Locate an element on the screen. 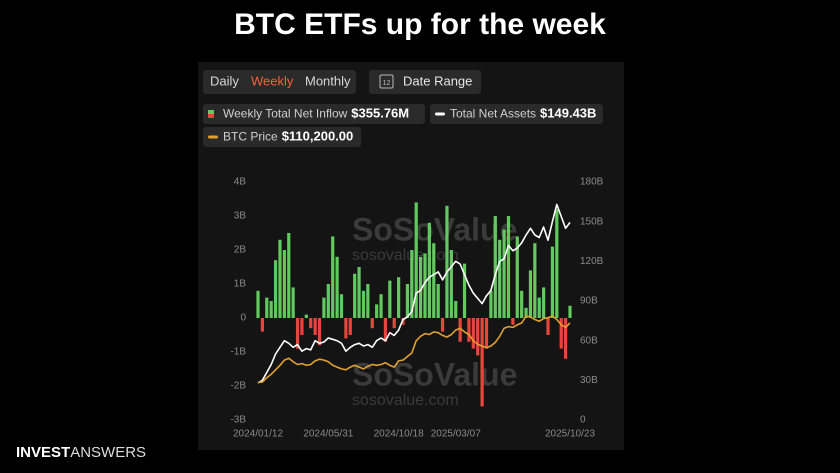 Image resolution: width=840 pixels, height=473 pixels. legend-label: Total Net Assets $149.43B is located at coordinates (523, 113).